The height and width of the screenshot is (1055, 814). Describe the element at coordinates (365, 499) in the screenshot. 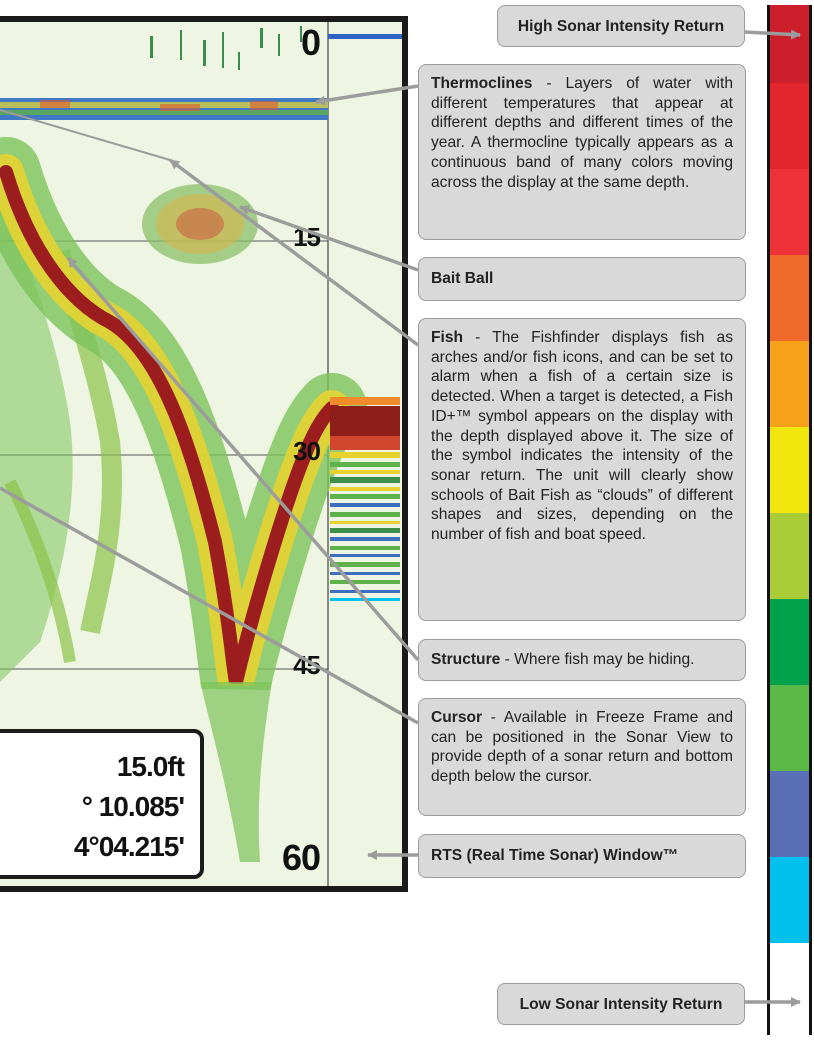

I see `rts-window` at that location.